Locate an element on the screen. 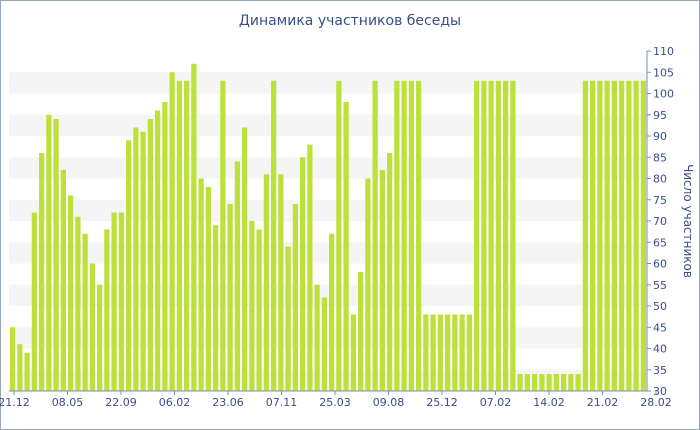 This screenshot has width=700, height=430. y-tick-label: 85 is located at coordinates (660, 157).